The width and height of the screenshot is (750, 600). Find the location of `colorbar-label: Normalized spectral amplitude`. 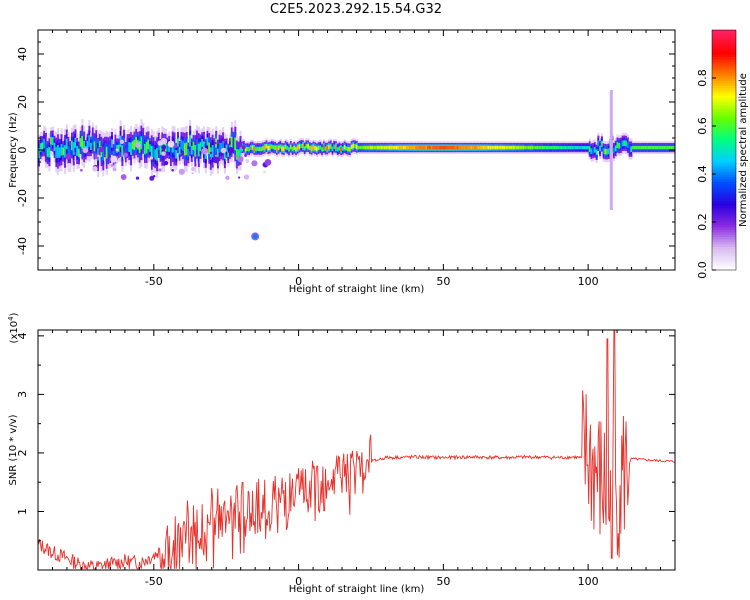

colorbar-label: Normalized spectral amplitude is located at coordinates (743, 150).